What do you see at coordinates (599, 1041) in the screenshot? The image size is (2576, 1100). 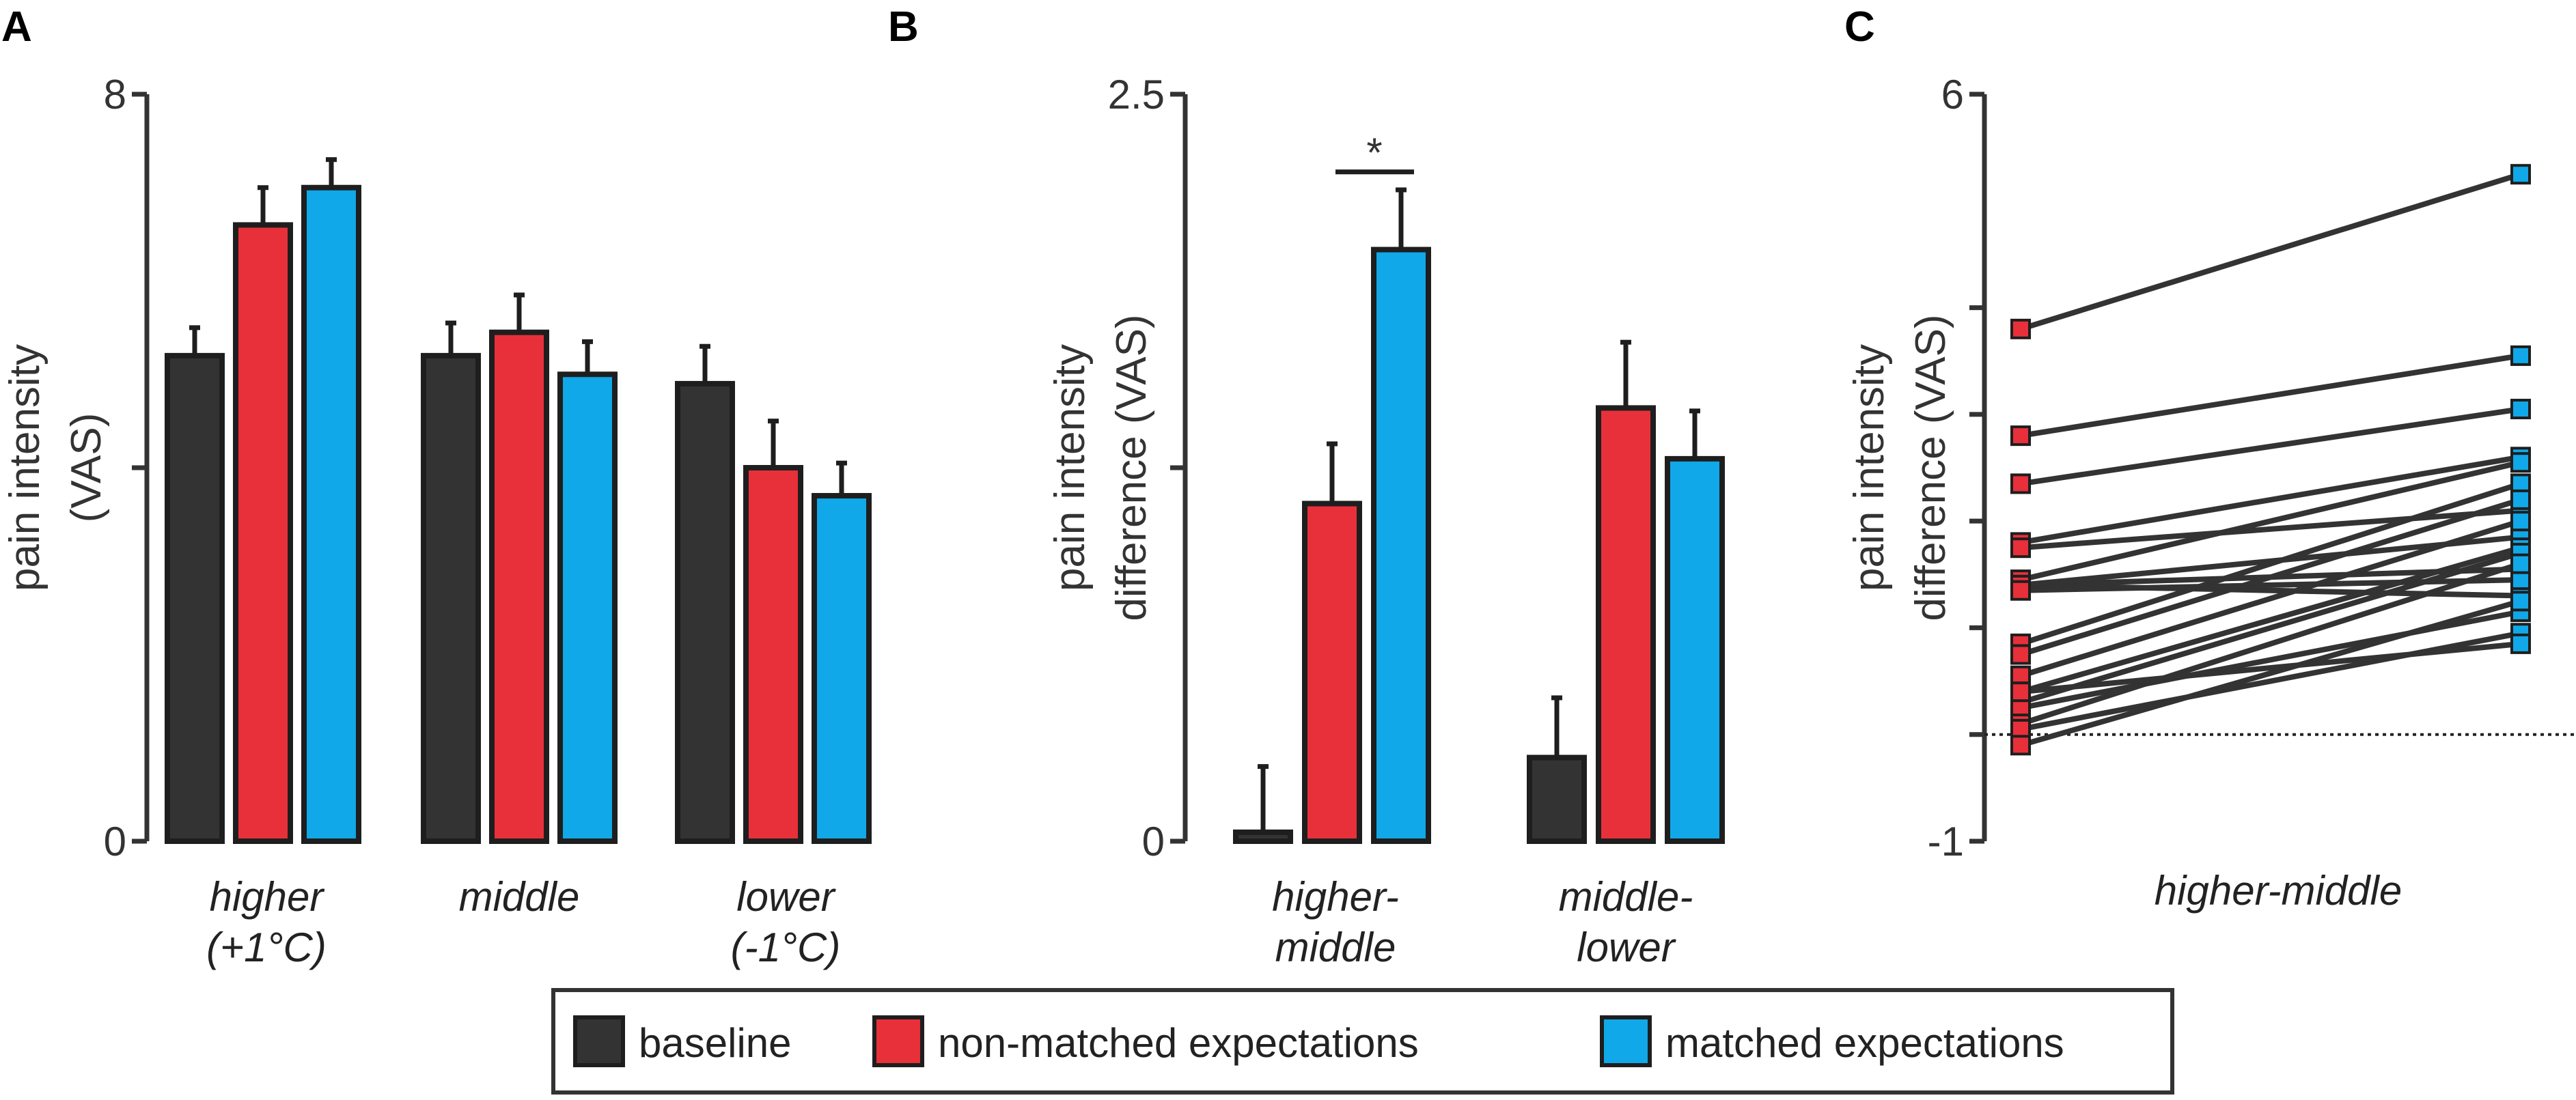 I see `legend-swatch-baseline` at bounding box center [599, 1041].